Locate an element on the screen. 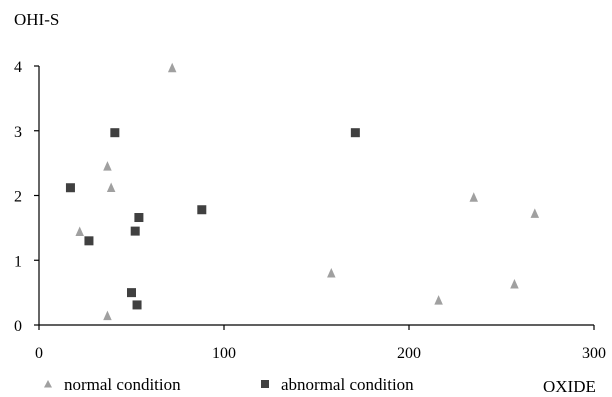 The height and width of the screenshot is (397, 612). legend-label: normal condition is located at coordinates (122, 384).